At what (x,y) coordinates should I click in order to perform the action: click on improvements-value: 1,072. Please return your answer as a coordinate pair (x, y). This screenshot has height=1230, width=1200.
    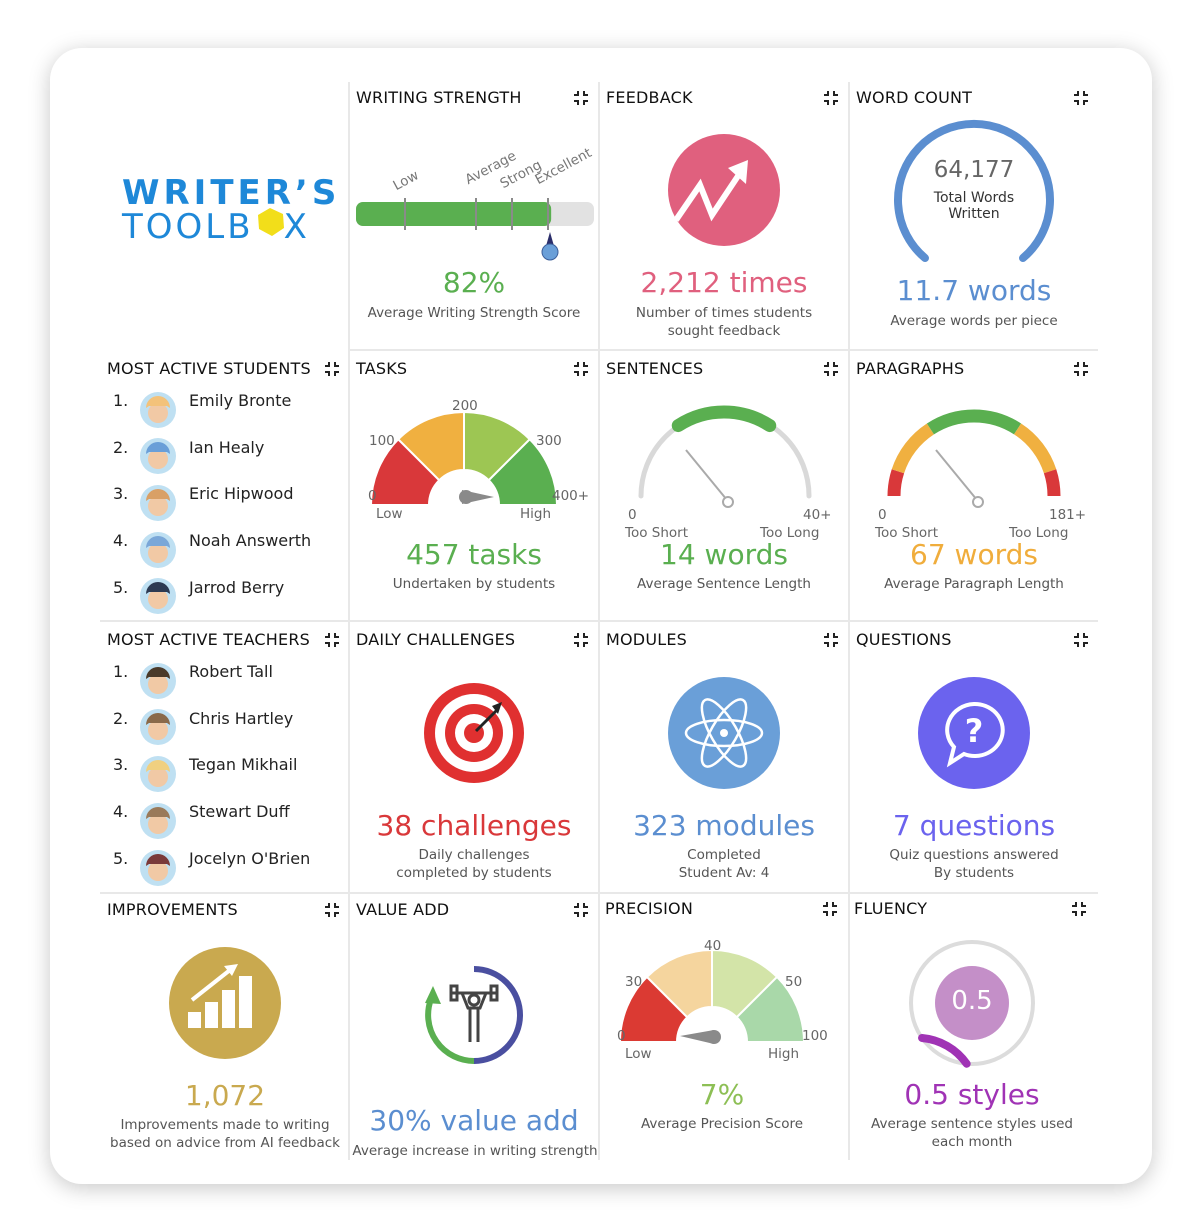
    Looking at the image, I should click on (225, 1095).